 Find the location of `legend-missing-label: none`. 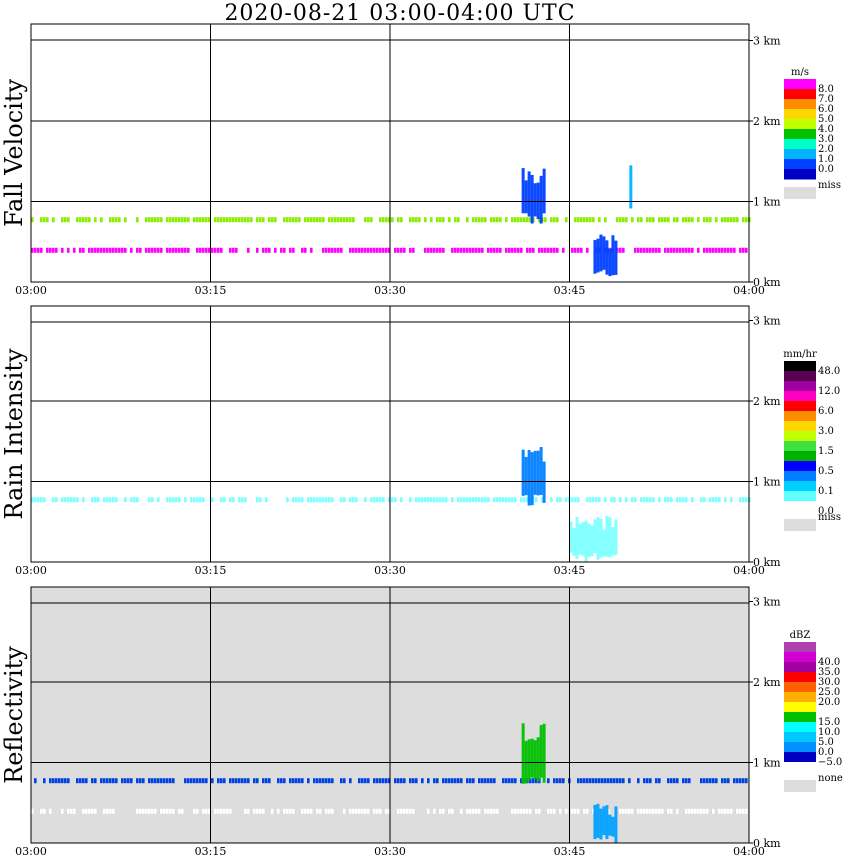

legend-missing-label: none is located at coordinates (830, 778).